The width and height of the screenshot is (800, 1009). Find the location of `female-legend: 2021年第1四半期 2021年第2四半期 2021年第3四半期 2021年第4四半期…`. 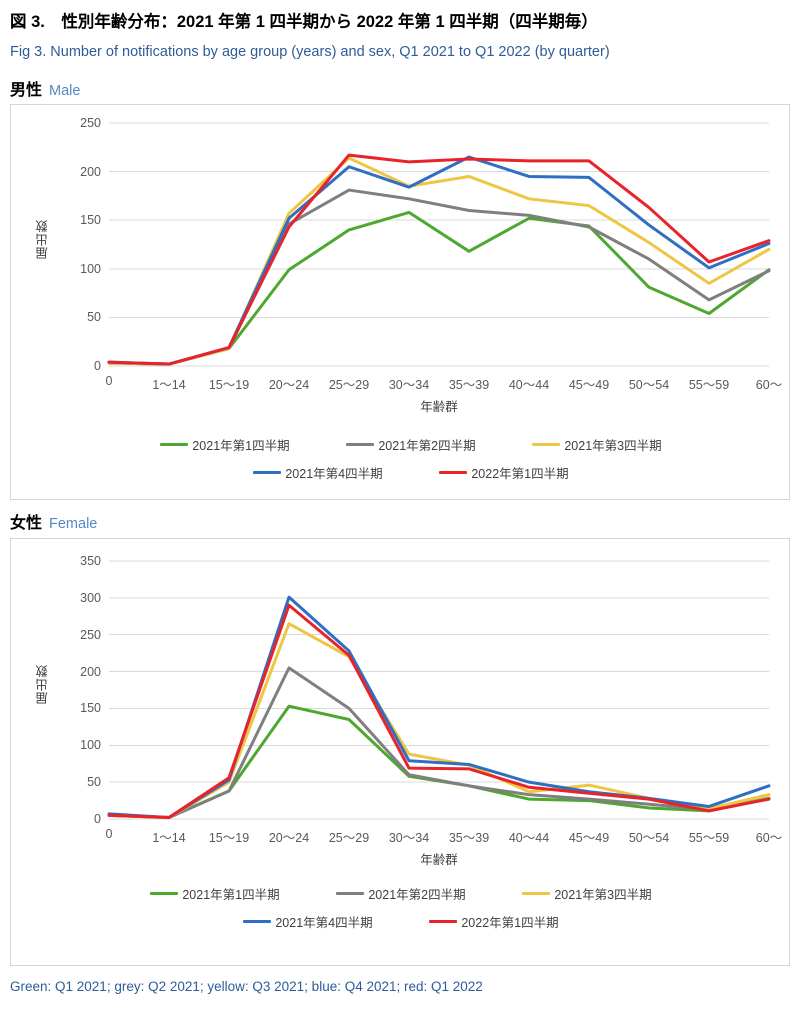

female-legend: 2021年第1四半期 2021年第2四半期 2021年第3四半期 2021年第4四半期… is located at coordinates (401, 907).